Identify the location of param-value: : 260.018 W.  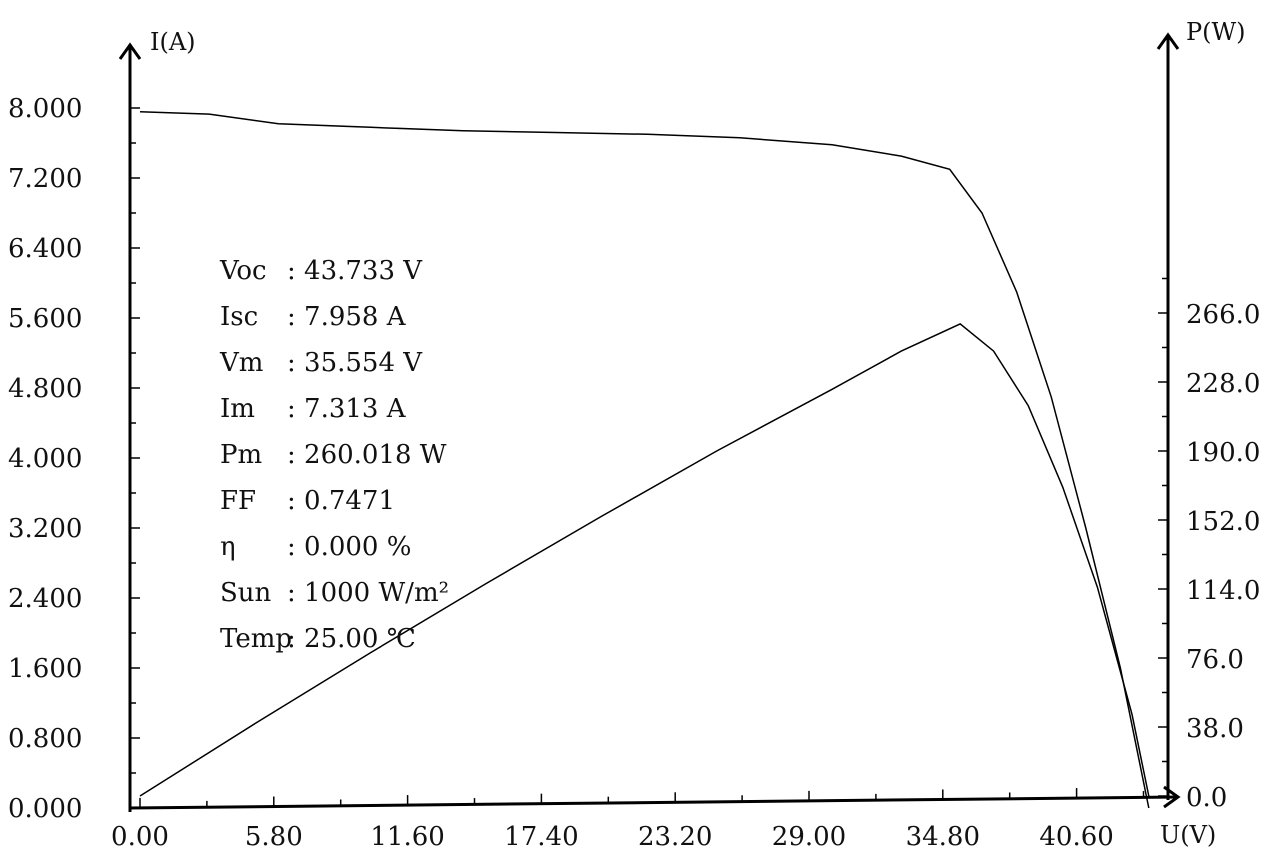
(367, 455).